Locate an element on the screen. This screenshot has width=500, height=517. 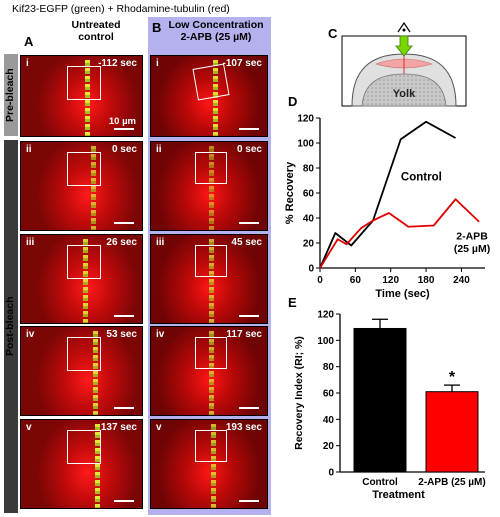
column-header-b-line1: Low Concentration is located at coordinates (216, 25).